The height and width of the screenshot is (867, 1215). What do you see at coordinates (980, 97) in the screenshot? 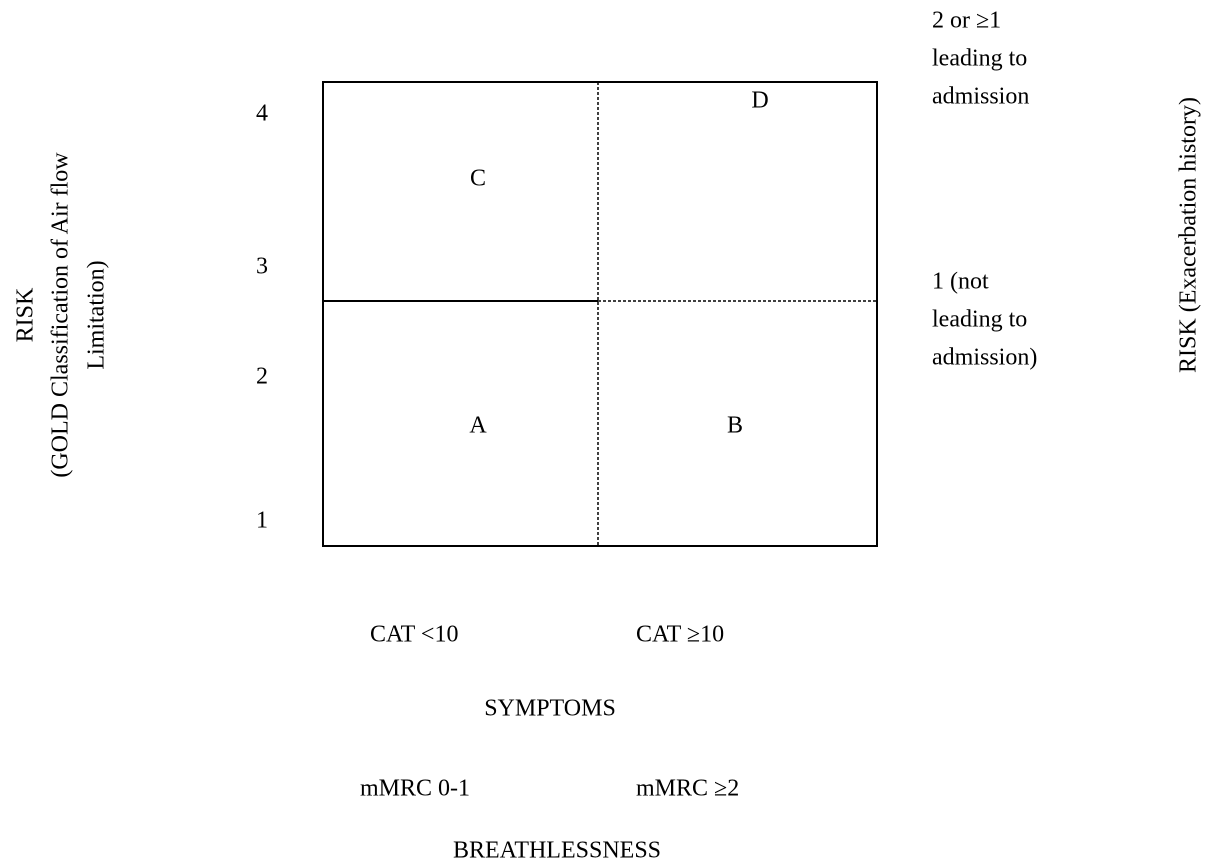
I see `exacerbation-upper: admission` at bounding box center [980, 97].